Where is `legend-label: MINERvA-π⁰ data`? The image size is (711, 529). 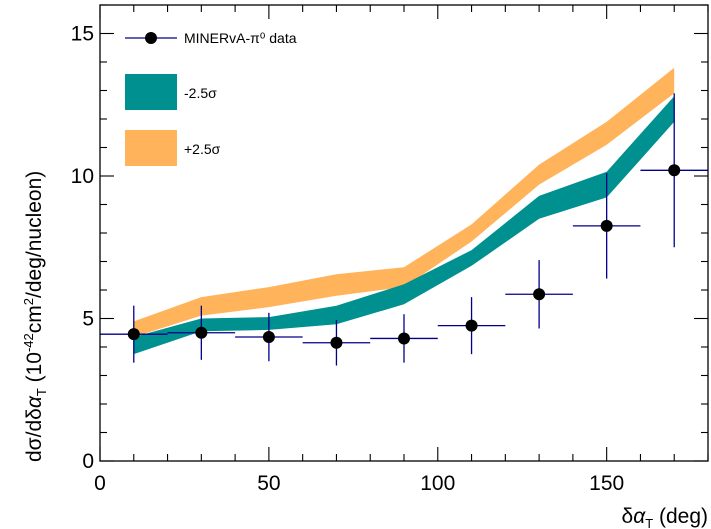 legend-label: MINERvA-π⁰ data is located at coordinates (240, 38).